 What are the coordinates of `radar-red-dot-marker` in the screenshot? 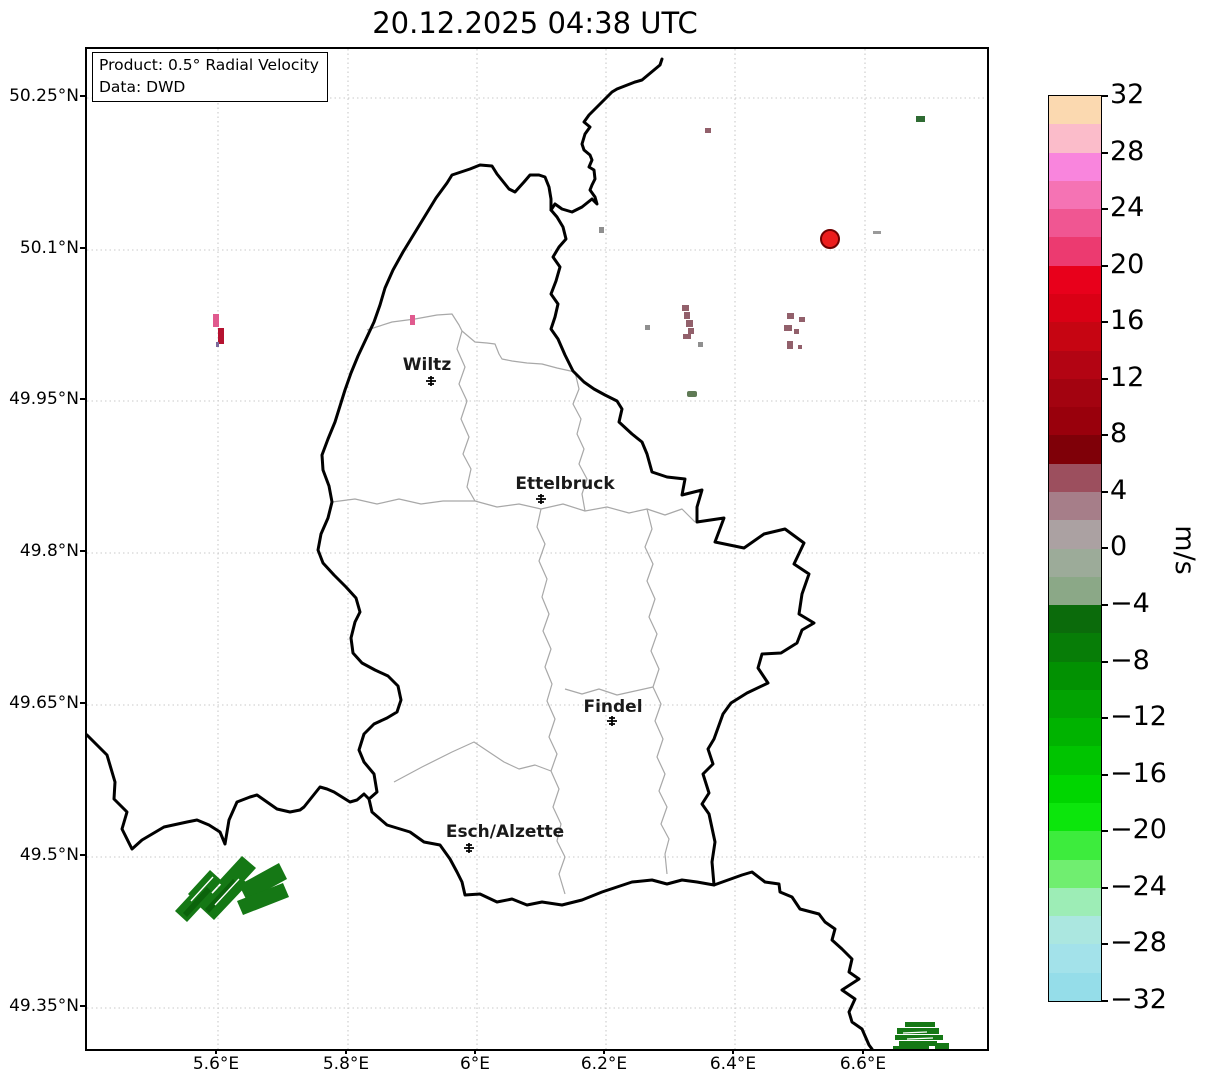 It's located at (830, 239).